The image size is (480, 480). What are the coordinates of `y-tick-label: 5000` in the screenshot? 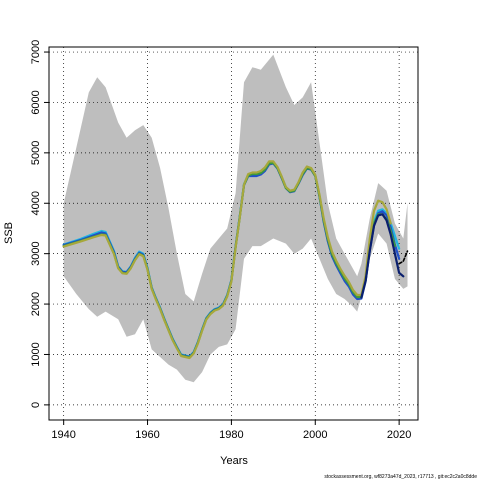 It's located at (36, 153).